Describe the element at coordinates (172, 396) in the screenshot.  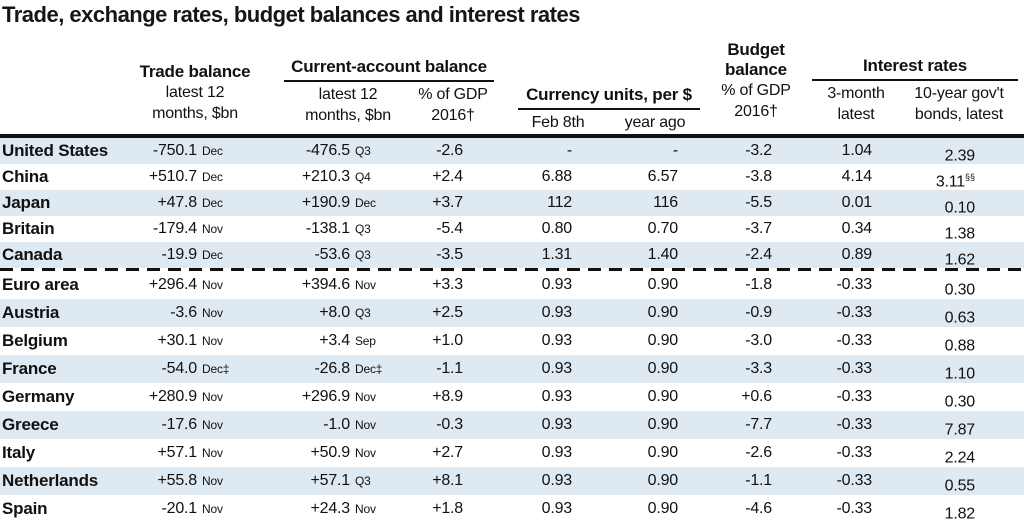
I see `trade-balance-value: +280.9` at that location.